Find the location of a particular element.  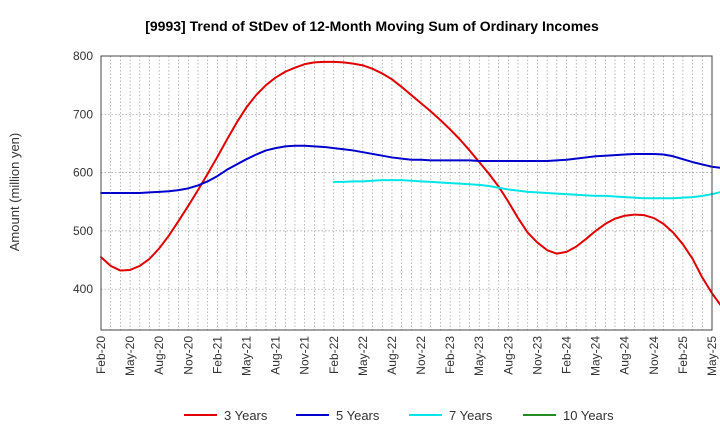

x-tick-label: Feb-20 is located at coordinates (101, 355).